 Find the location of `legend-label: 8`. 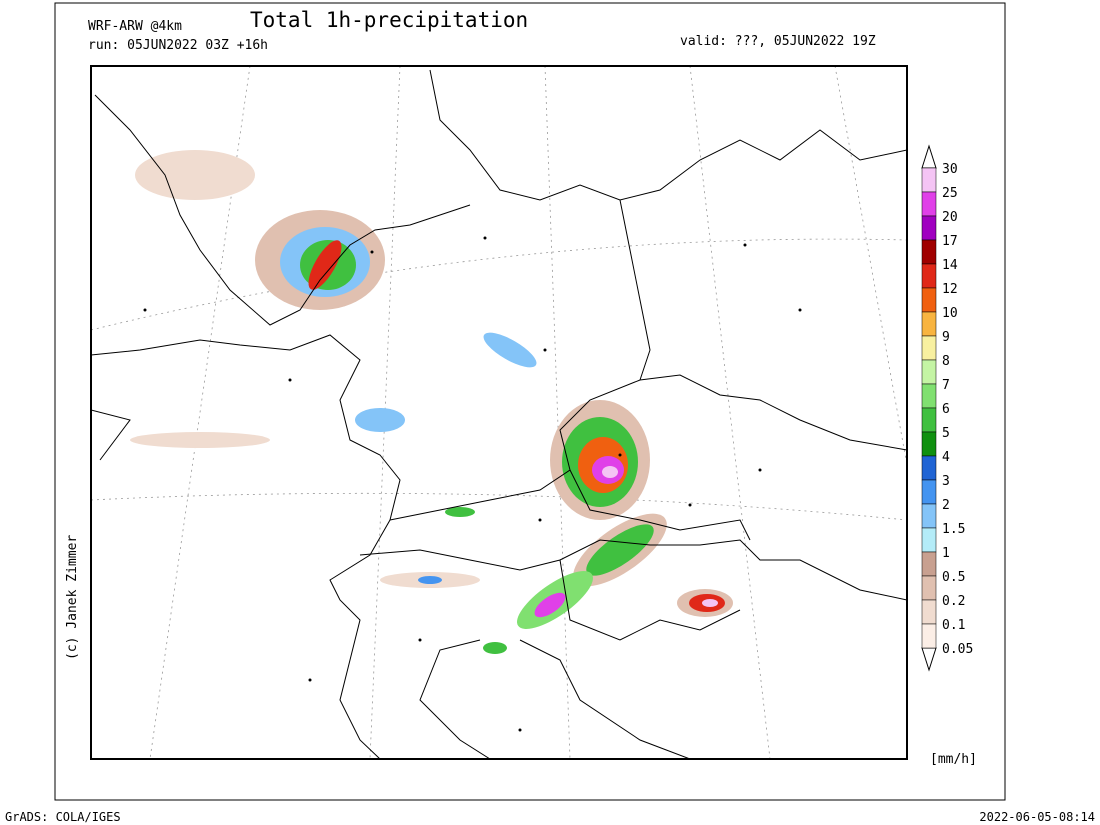

legend-label: 8 is located at coordinates (946, 361).